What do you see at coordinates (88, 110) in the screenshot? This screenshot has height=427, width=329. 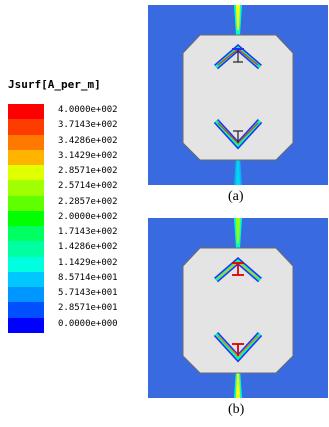 I see `legend-label: 4.0000e+002` at bounding box center [88, 110].